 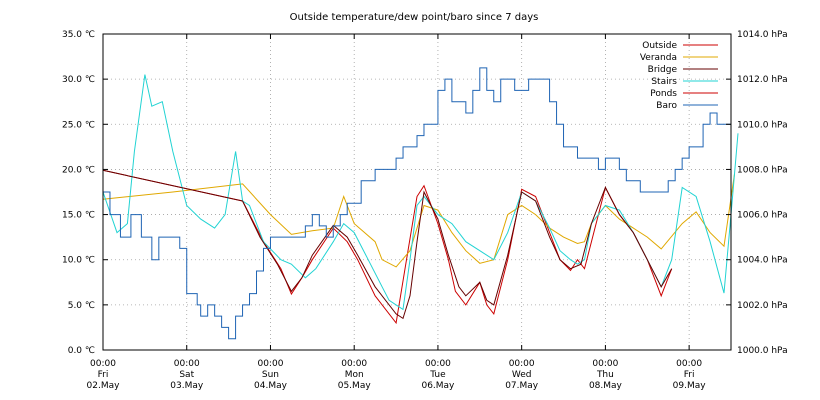 I want to click on x-tick-date: 09.May, so click(x=690, y=386).